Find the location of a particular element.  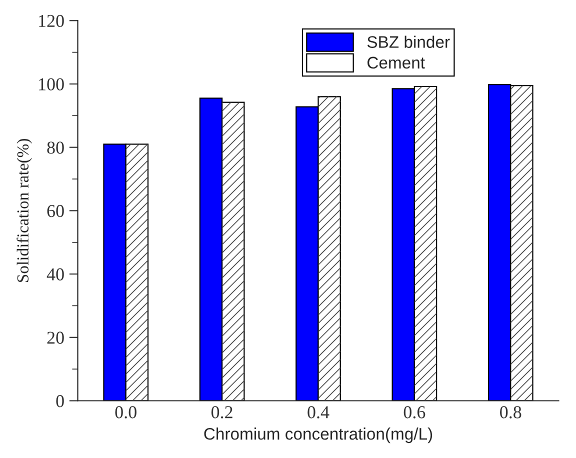

x-tick-label: 0.6 is located at coordinates (415, 412).